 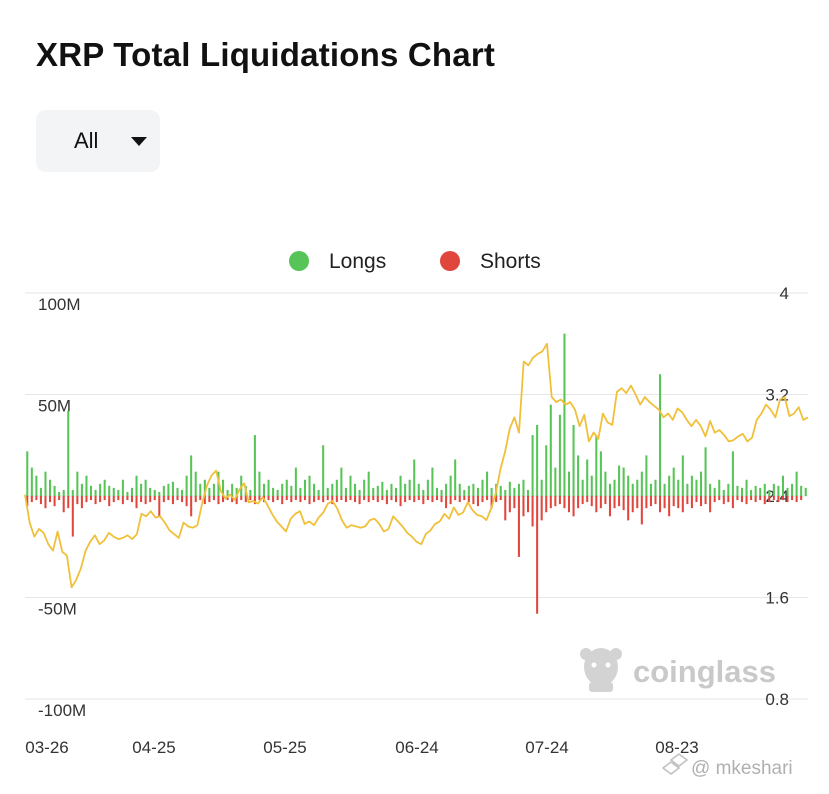 What do you see at coordinates (299, 261) in the screenshot?
I see `longs-legend-dot` at bounding box center [299, 261].